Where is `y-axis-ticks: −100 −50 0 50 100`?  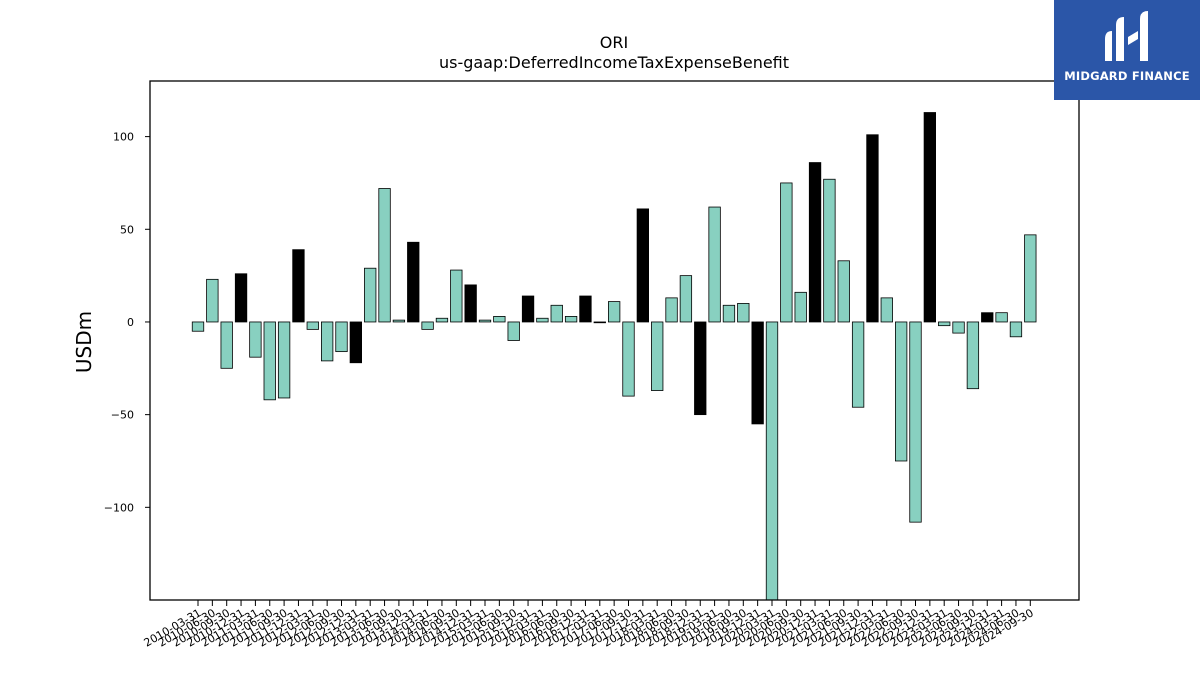 y-axis-ticks: −100 −50 0 50 100 is located at coordinates (127, 322).